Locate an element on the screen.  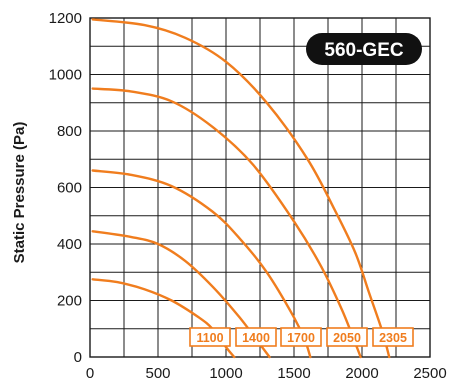
rpm-label-1400: 1400 is located at coordinates (256, 337).